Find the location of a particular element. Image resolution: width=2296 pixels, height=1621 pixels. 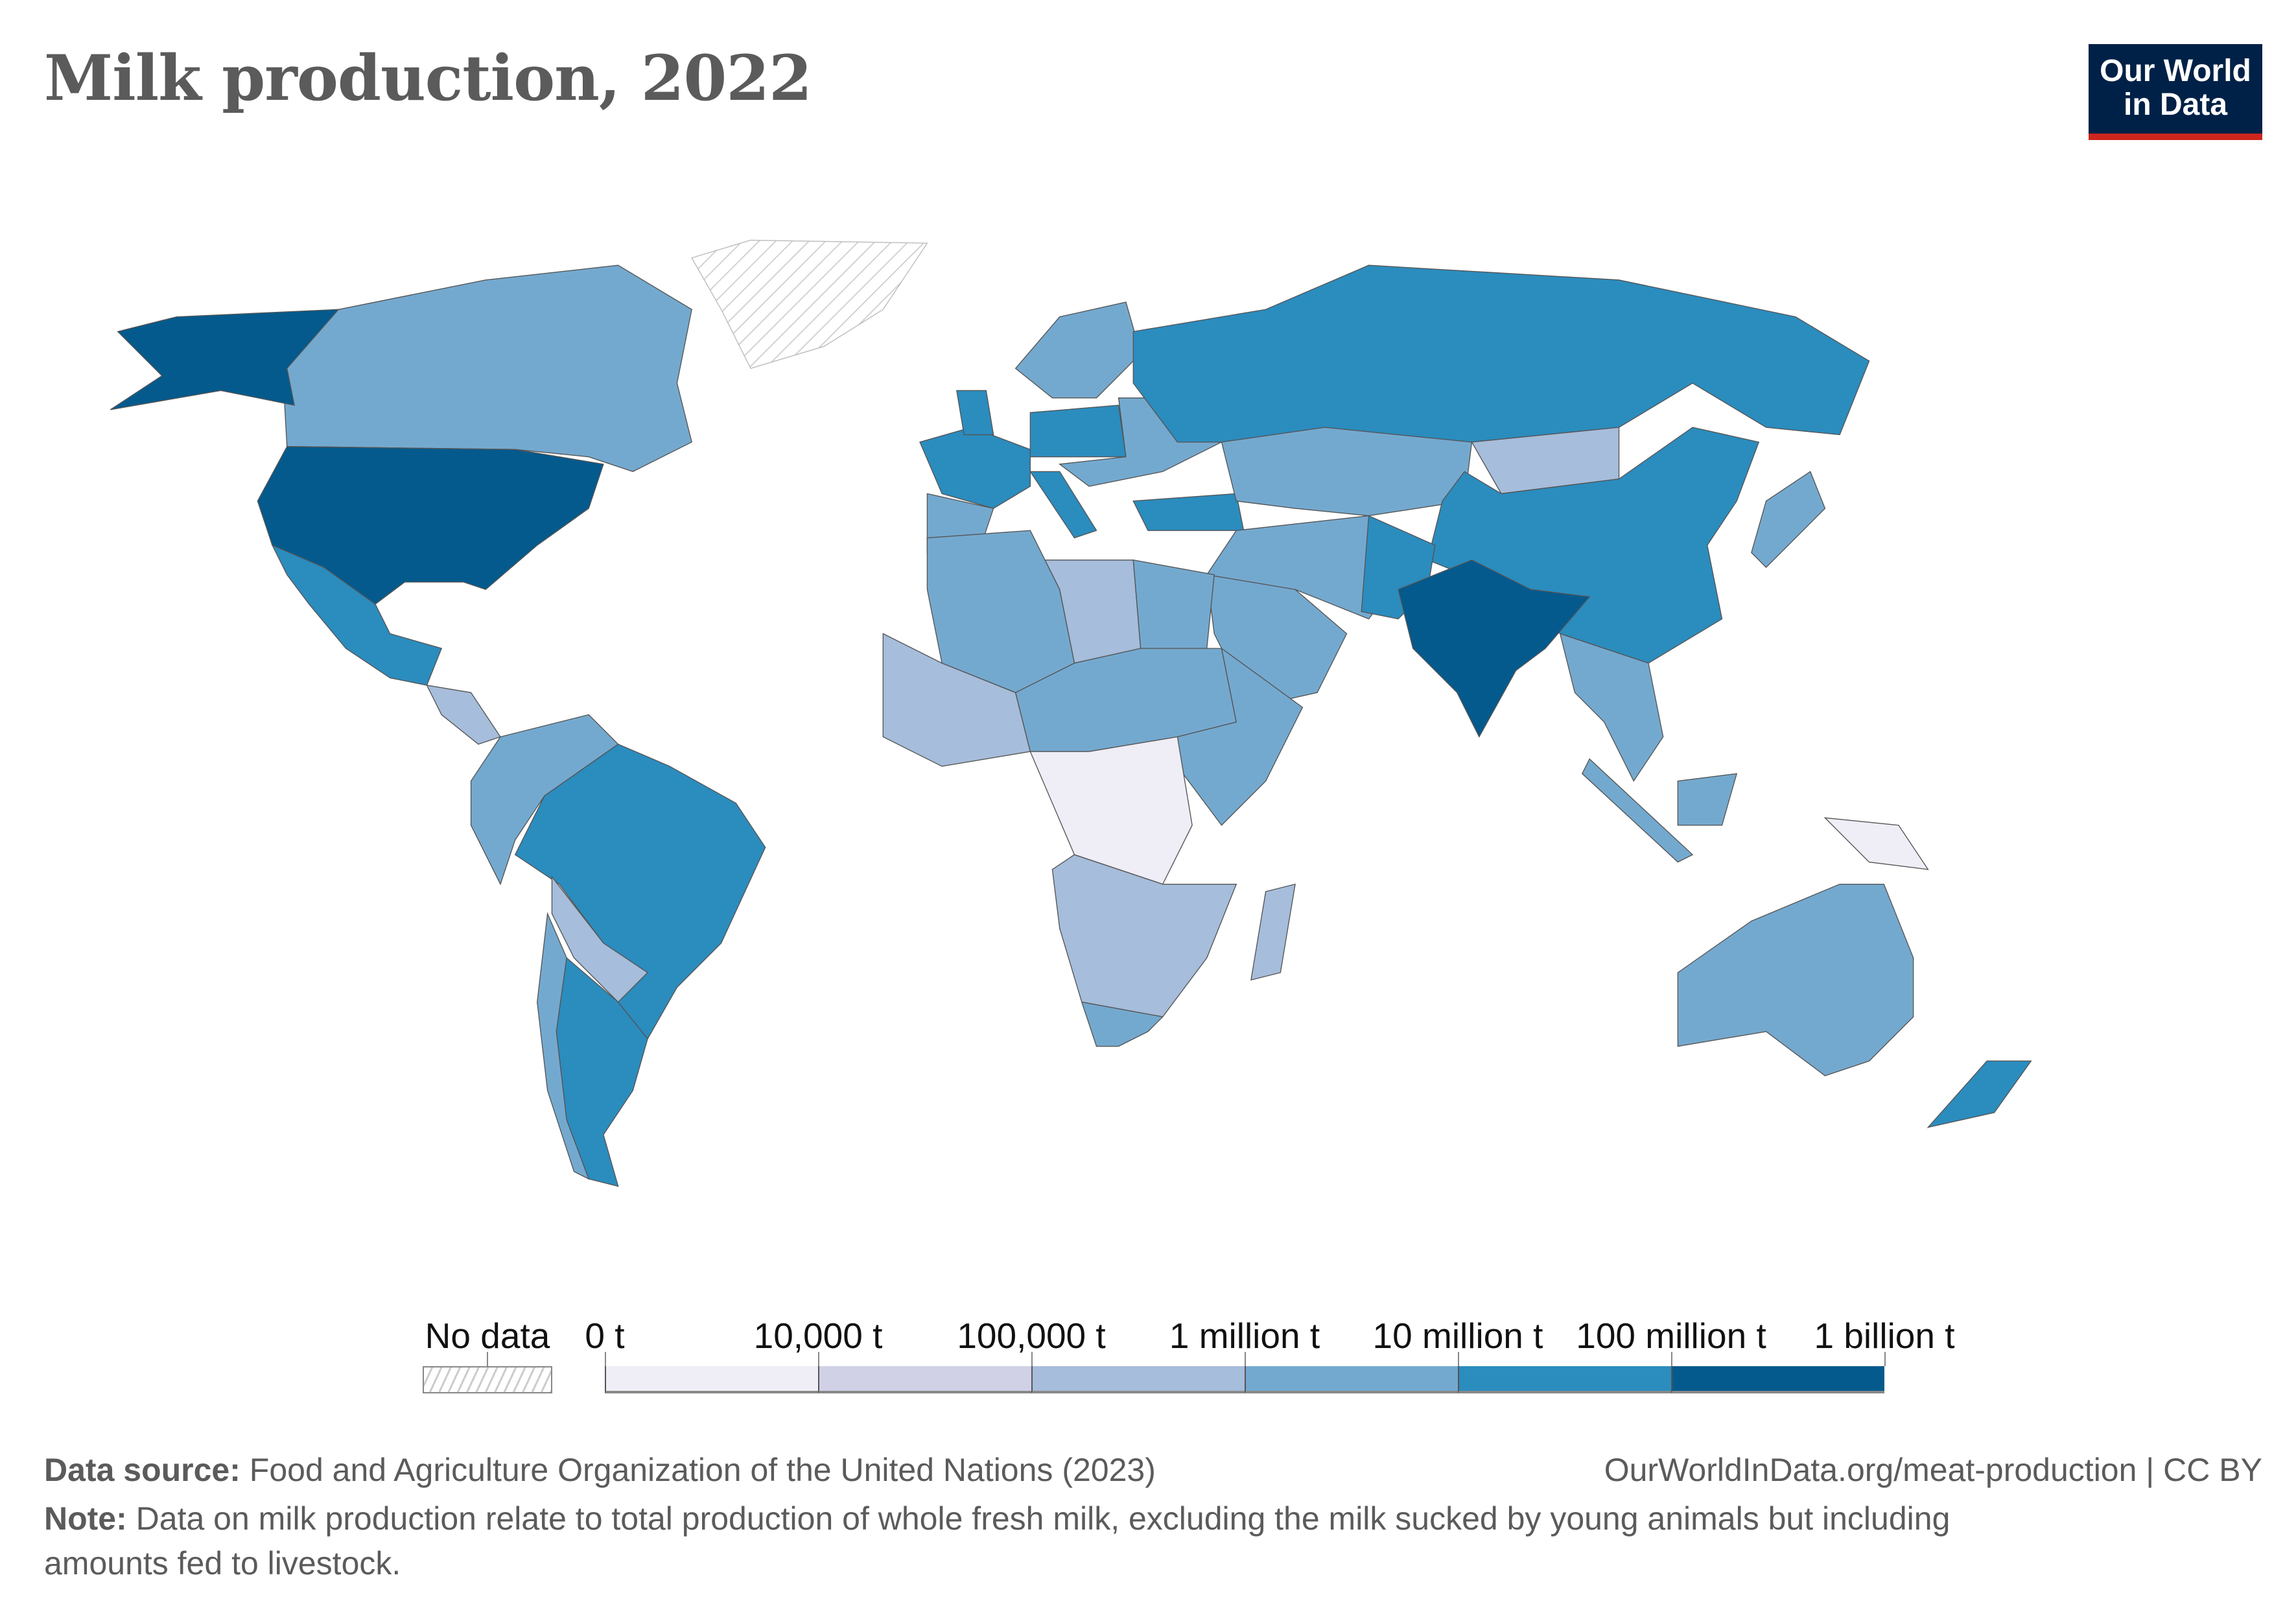

legend-no-data-swatch is located at coordinates (488, 1379).